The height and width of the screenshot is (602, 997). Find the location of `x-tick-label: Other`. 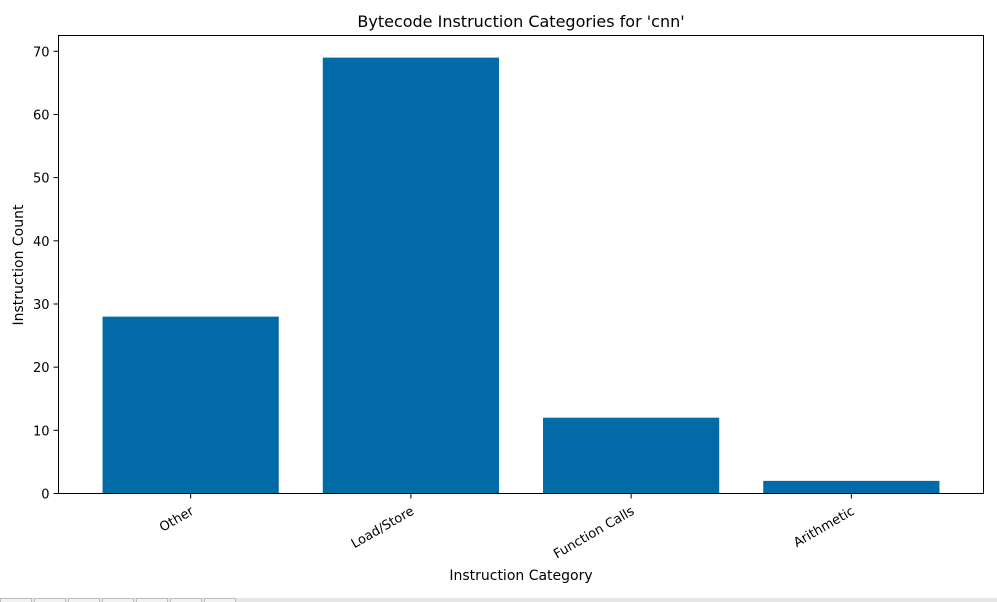

x-tick-label: Other is located at coordinates (177, 520).